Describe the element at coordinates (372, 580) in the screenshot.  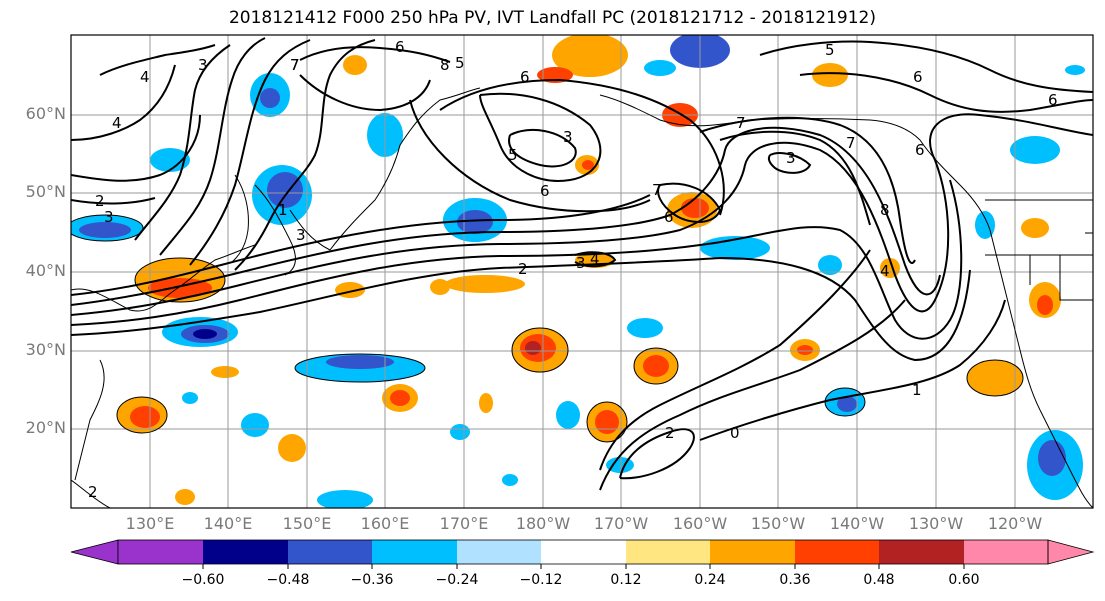
I see `colorbar-tick-label: −0.36` at that location.